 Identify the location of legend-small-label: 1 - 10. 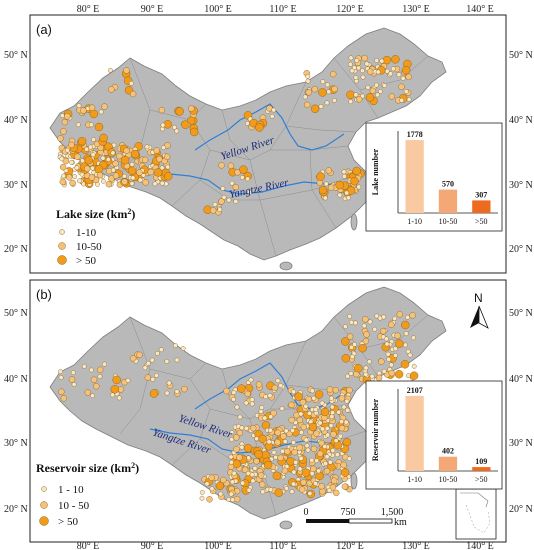
(71, 490).